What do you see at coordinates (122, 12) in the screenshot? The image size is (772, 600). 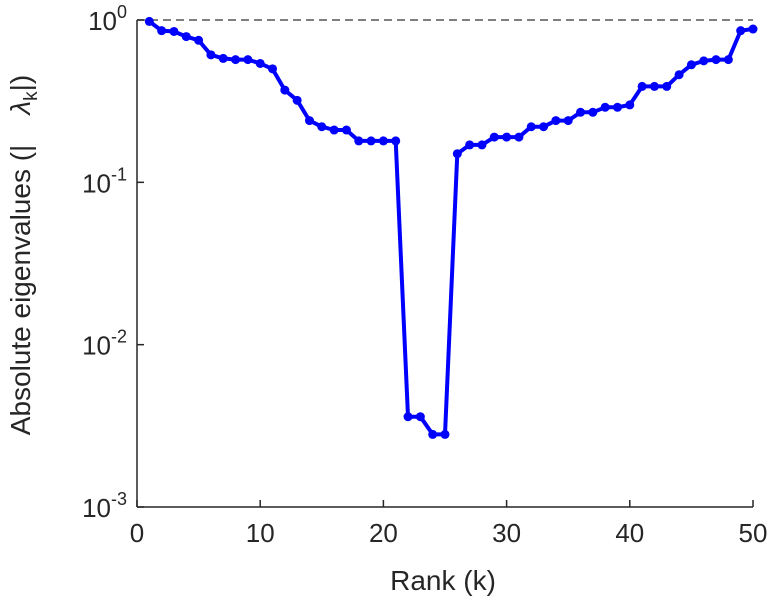 I see `y-tick-exponent: 0` at bounding box center [122, 12].